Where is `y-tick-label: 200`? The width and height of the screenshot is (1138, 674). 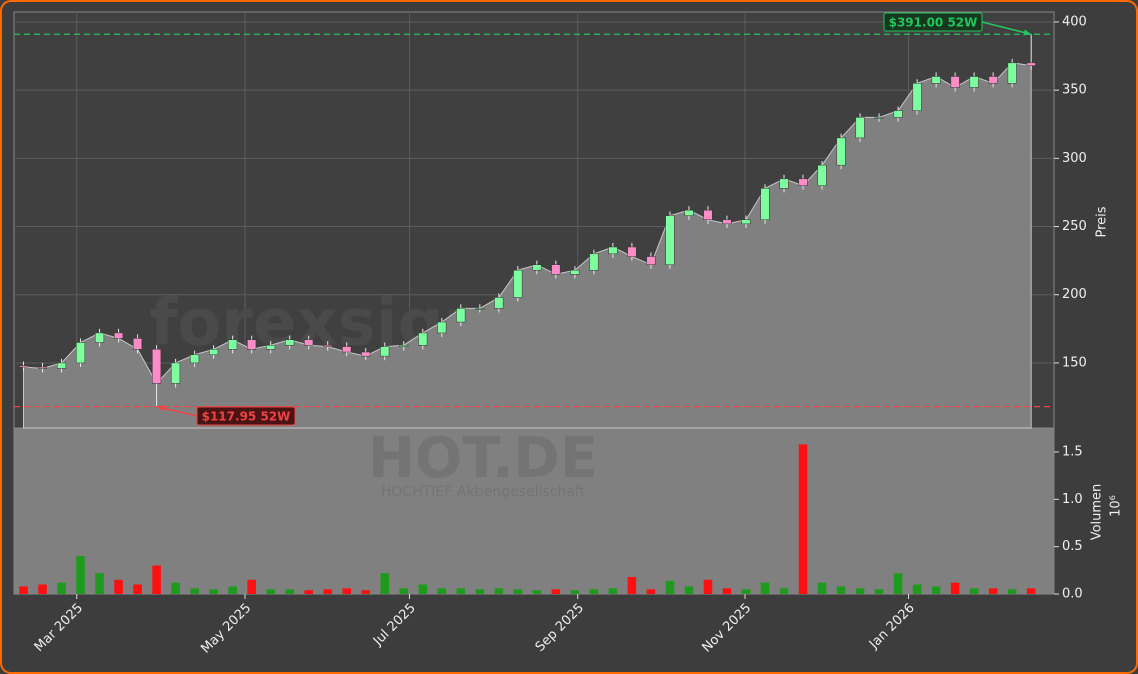
y-tick-label: 200 is located at coordinates (1074, 294).